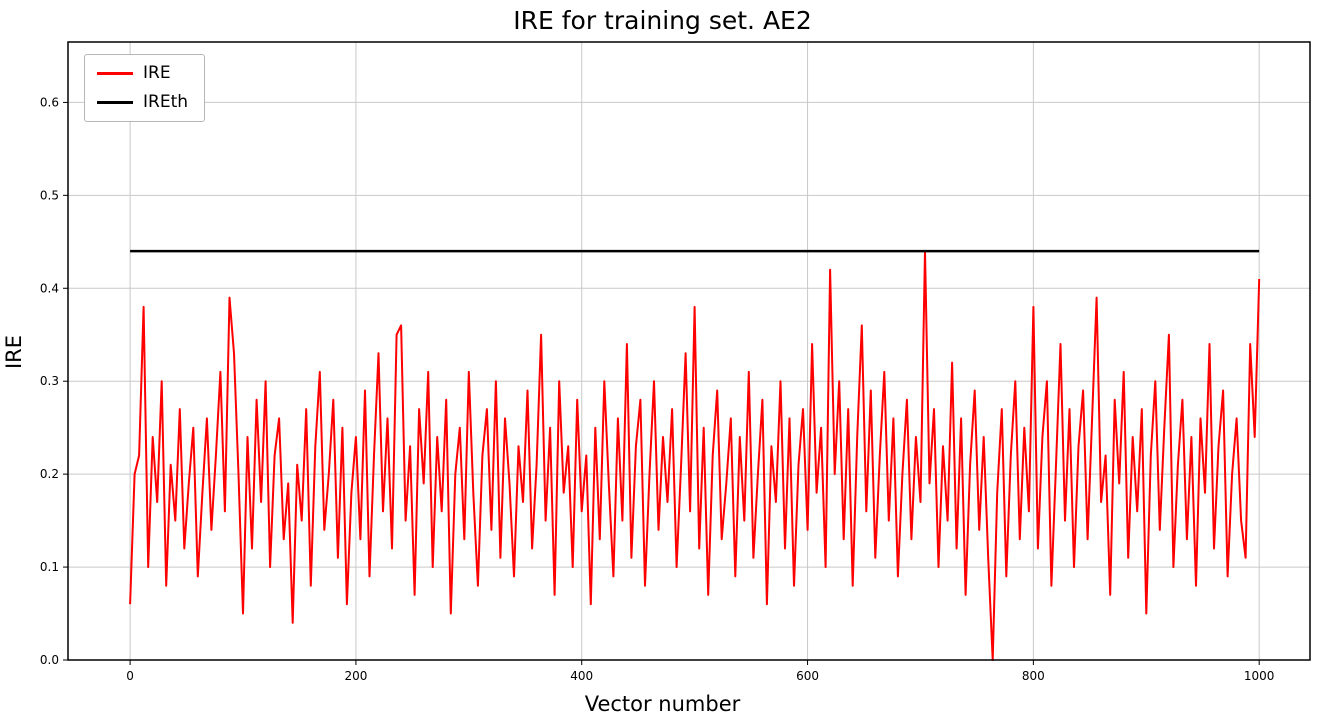 The image size is (1325, 727). What do you see at coordinates (581, 676) in the screenshot?
I see `svg-text: 400` at bounding box center [581, 676].